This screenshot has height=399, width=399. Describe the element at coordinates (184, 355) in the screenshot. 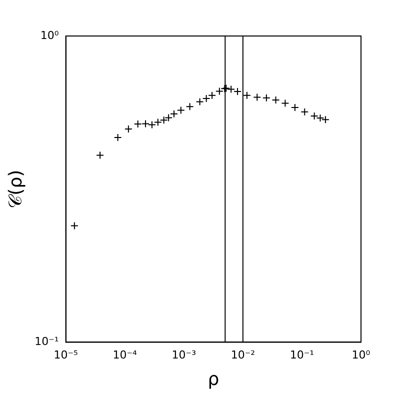

I see `x-tick-label: 10⁻³` at that location.